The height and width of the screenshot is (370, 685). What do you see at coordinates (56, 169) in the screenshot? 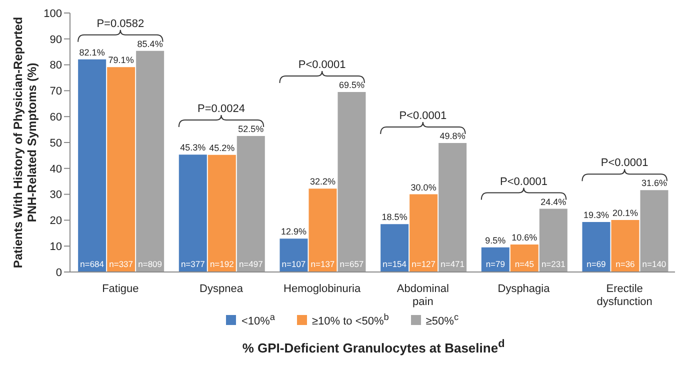
I see `y-tick-label: 40` at bounding box center [56, 169].